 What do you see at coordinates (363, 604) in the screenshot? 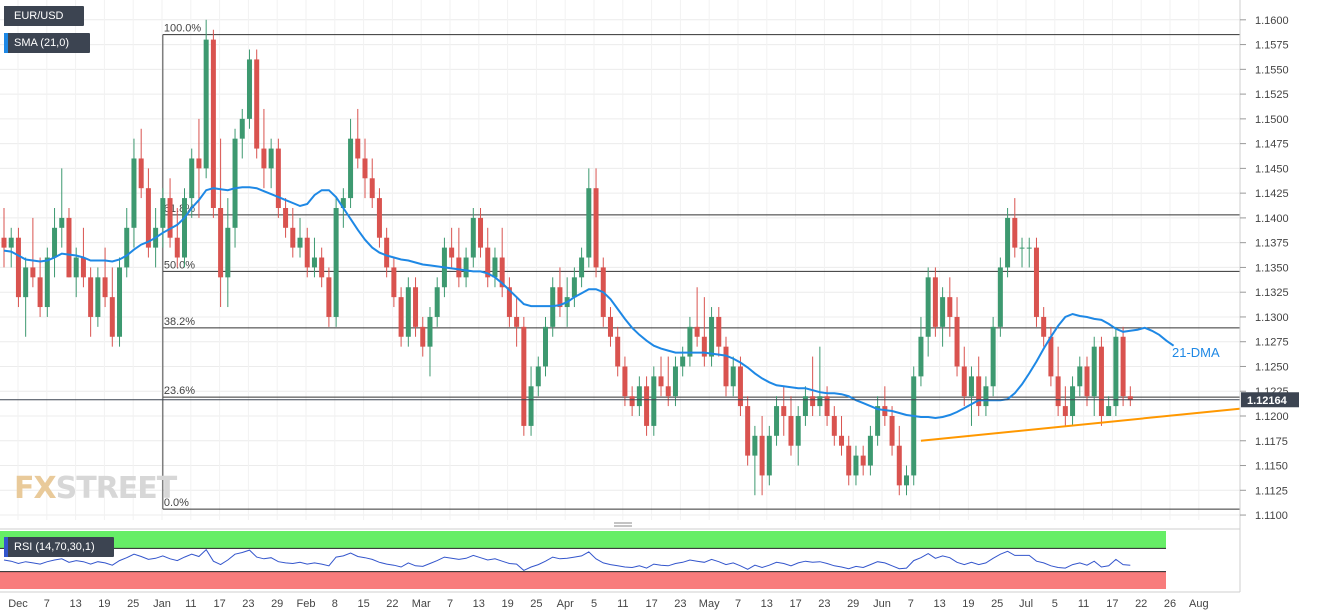
I see `time-tick-label: 15` at bounding box center [363, 604].